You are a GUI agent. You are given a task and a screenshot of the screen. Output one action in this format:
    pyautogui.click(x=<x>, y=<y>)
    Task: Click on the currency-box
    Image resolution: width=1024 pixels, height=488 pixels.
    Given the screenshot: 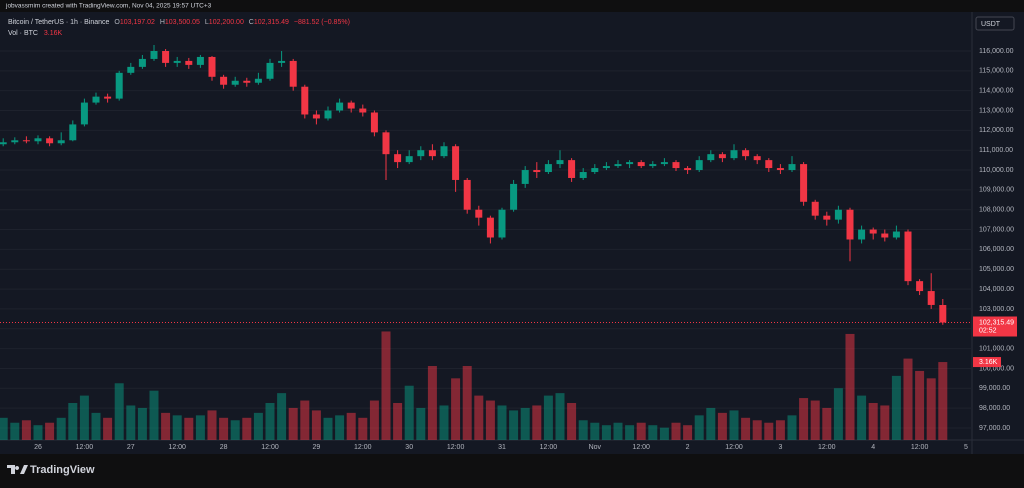 What is the action you would take?
    pyautogui.click(x=995, y=23)
    